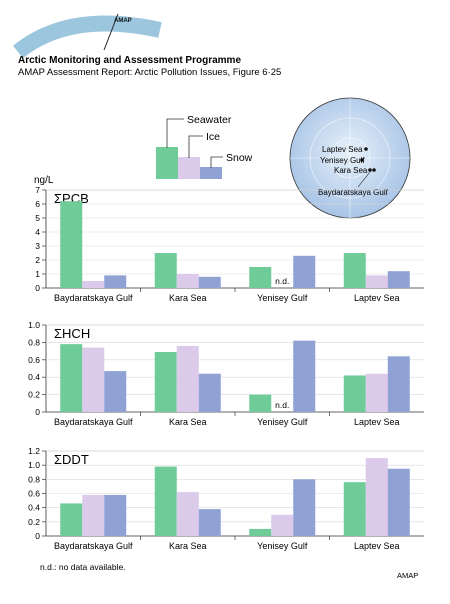 The image size is (450, 604). I want to click on legend-label-seawater: Seawater, so click(209, 120).